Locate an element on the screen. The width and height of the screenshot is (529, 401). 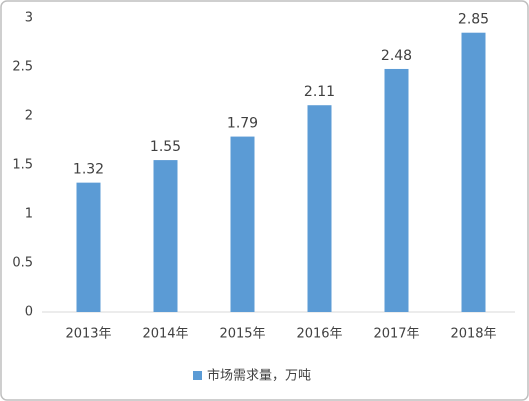
y-tick-label: 1.5 is located at coordinates (22, 165).